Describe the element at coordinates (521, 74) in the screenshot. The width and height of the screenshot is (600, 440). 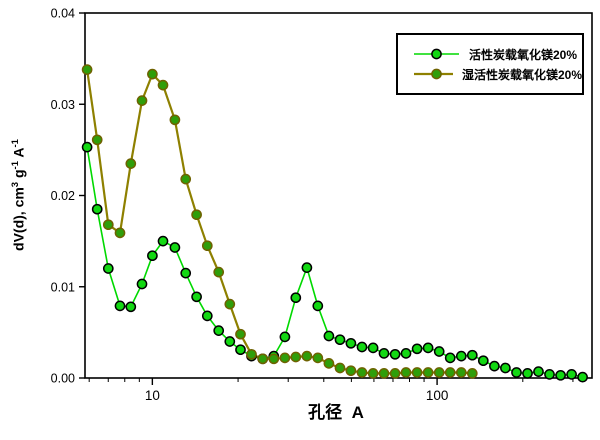
I see `legend-label: 湿活性炭载氧化镁20%` at that location.